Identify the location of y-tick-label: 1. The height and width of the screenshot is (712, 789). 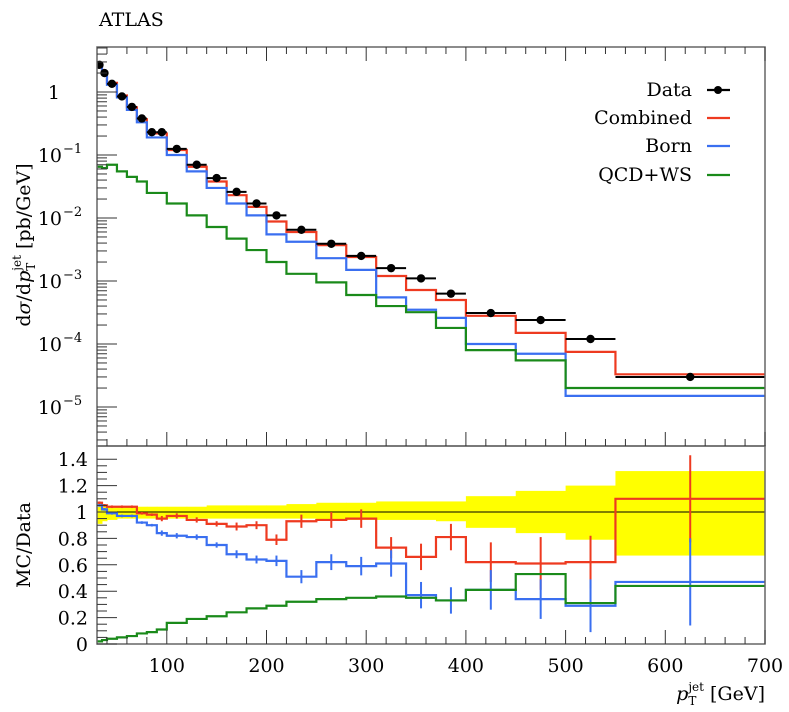
(54, 93).